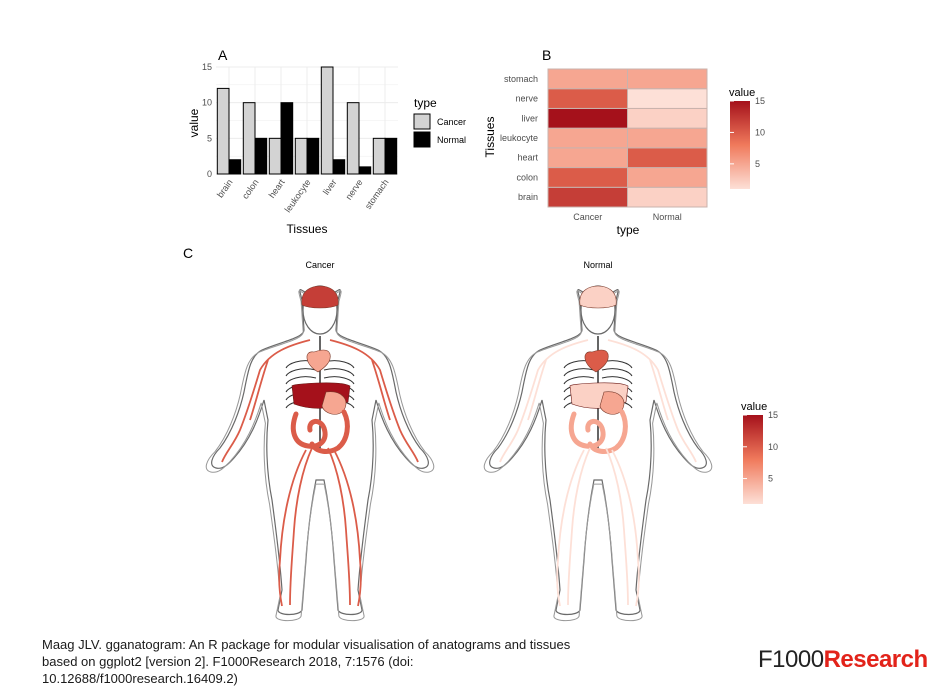  What do you see at coordinates (425, 103) in the screenshot?
I see `panel-a-legend-title: type` at bounding box center [425, 103].